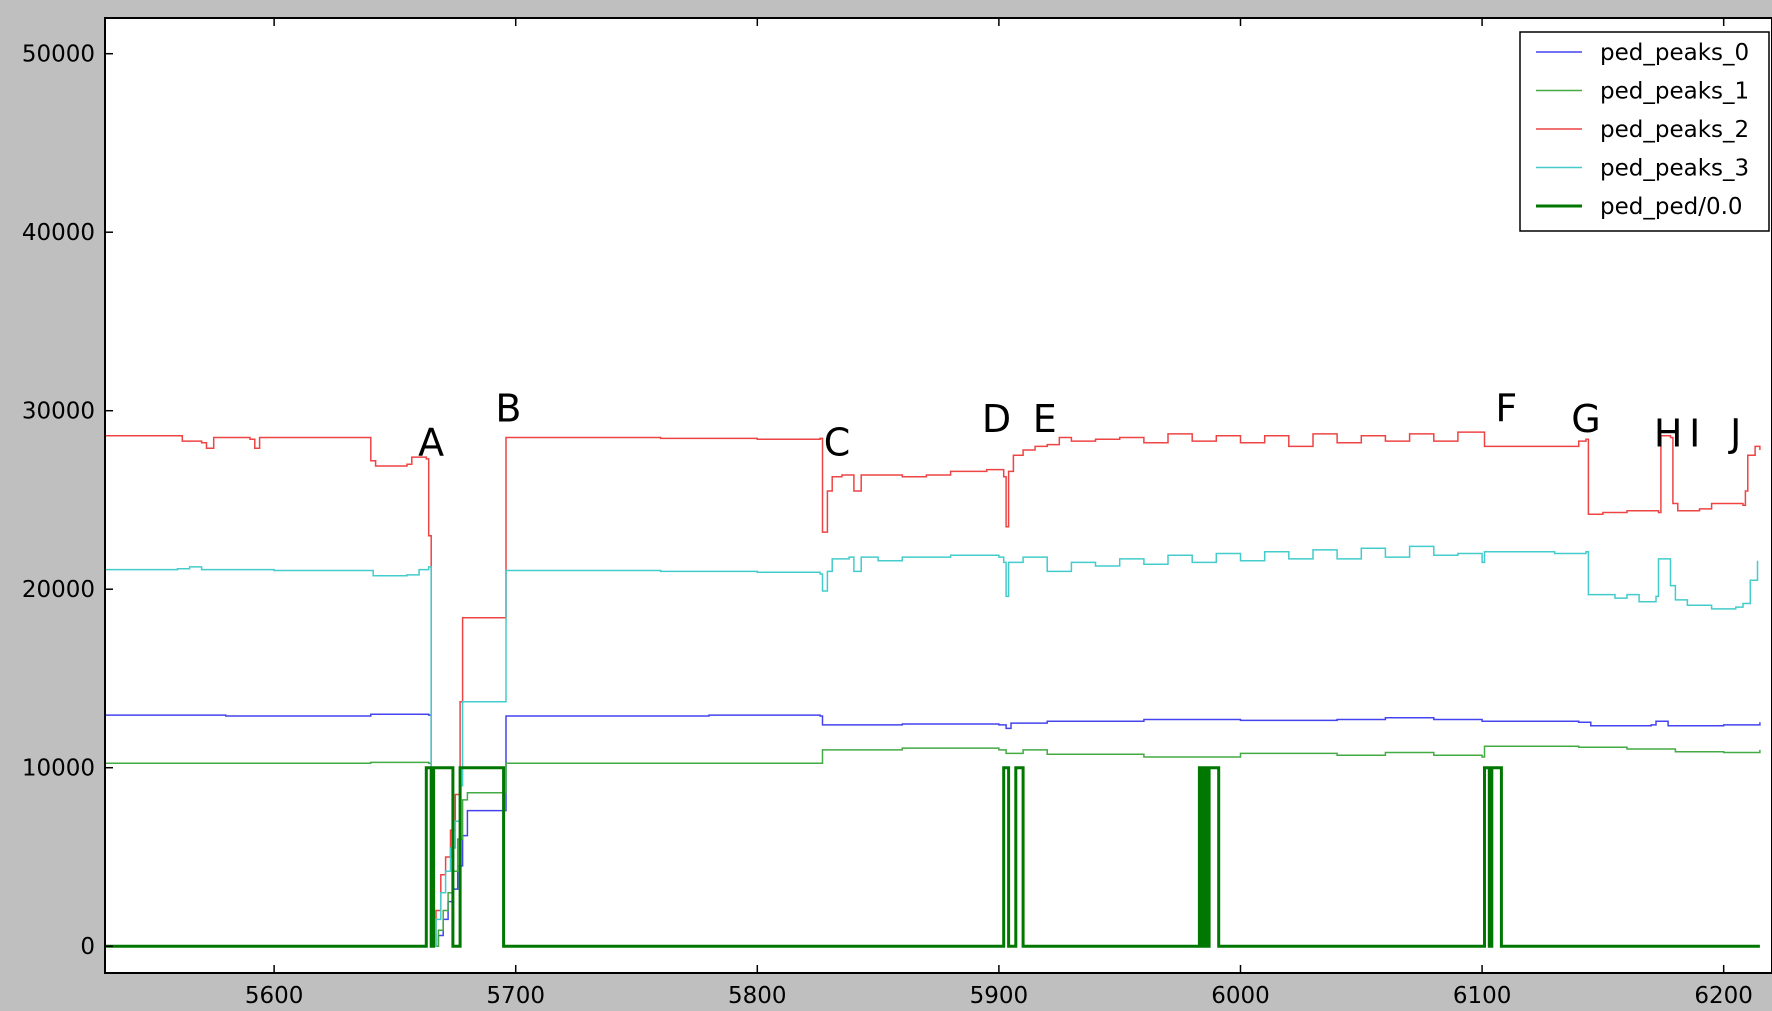 This screenshot has width=1772, height=1011. What do you see at coordinates (58, 55) in the screenshot?
I see `y-tick-label: 50000` at bounding box center [58, 55].